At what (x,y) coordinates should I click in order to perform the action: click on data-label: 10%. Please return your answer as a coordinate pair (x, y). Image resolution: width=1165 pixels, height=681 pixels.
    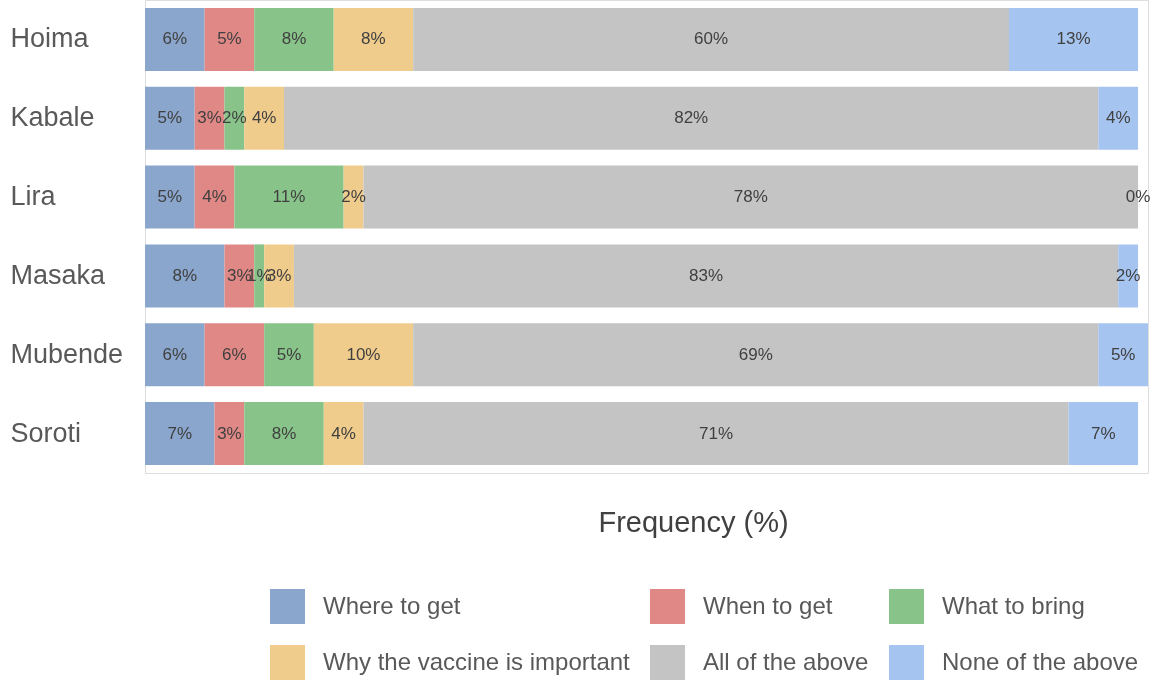
    Looking at the image, I should click on (363, 354).